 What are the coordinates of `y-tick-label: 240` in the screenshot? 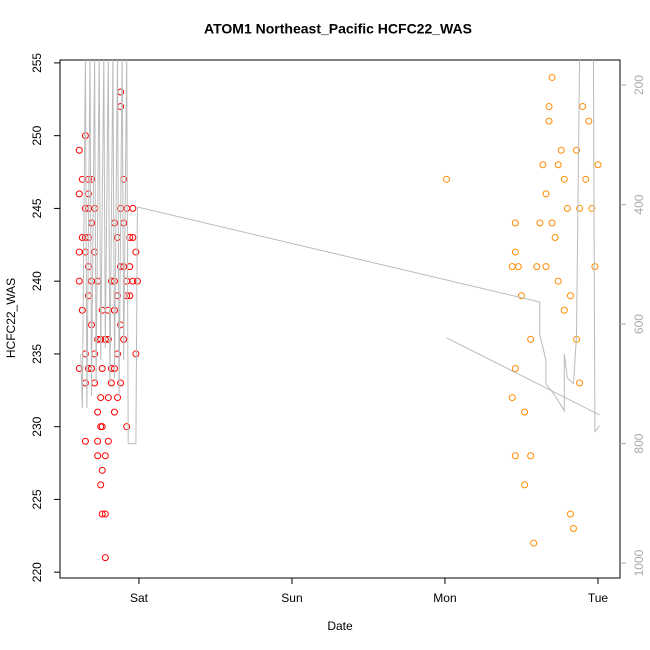 It's located at (37, 281).